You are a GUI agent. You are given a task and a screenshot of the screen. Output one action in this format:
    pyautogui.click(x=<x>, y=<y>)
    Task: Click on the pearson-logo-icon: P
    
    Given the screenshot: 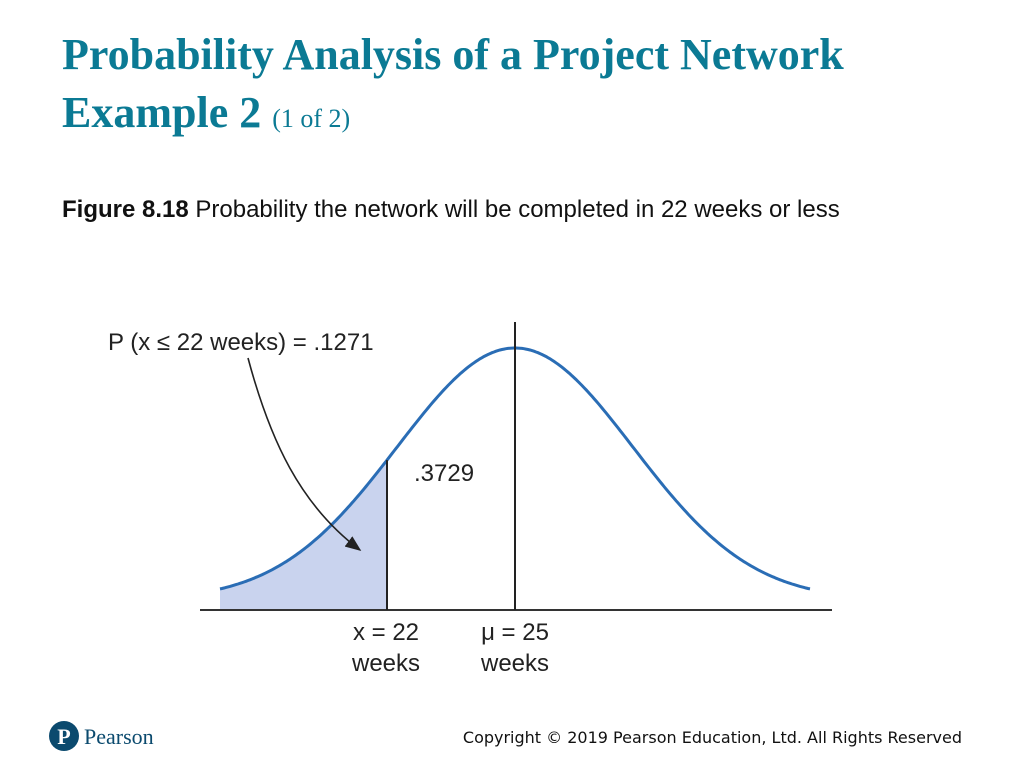 What is the action you would take?
    pyautogui.click(x=64, y=736)
    